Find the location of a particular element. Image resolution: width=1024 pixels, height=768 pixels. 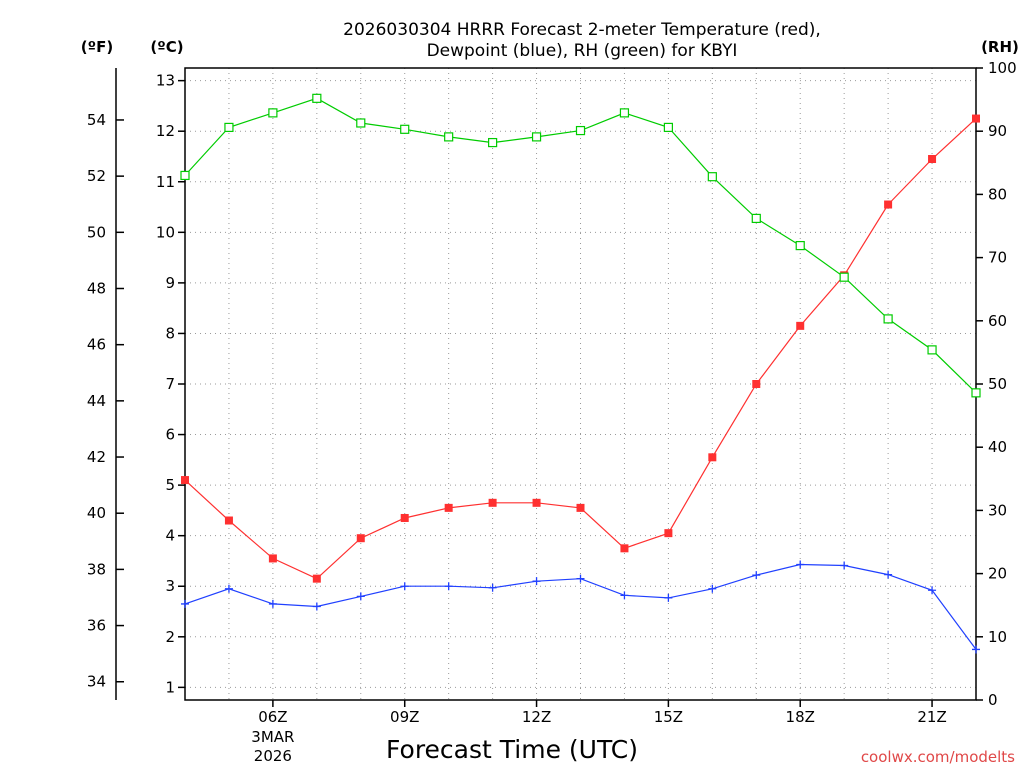

rh-tick-label: 40 is located at coordinates (997, 447).